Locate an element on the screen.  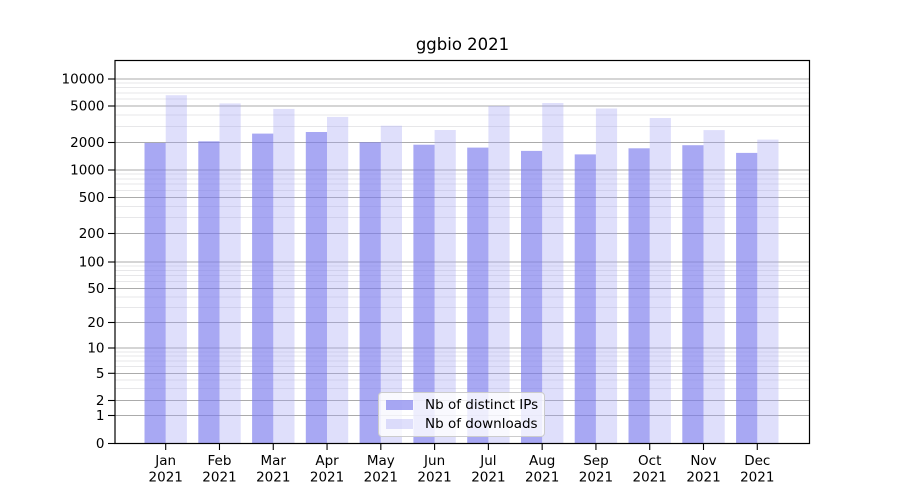
bar-jan-distinct-ips is located at coordinates (155, 293).